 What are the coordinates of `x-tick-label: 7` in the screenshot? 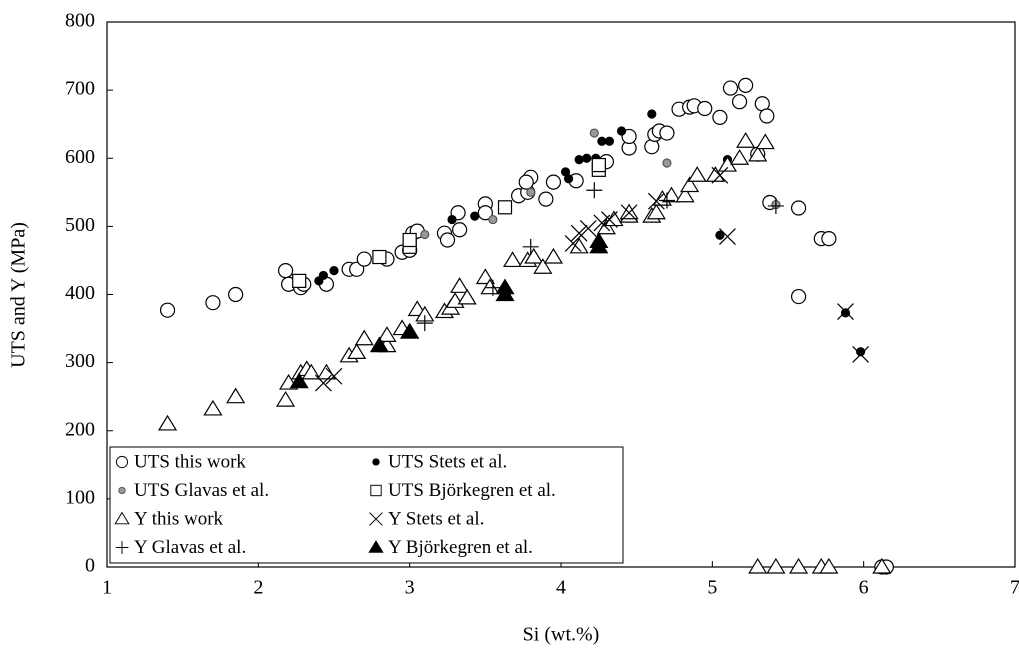 It's located at (1014, 588).